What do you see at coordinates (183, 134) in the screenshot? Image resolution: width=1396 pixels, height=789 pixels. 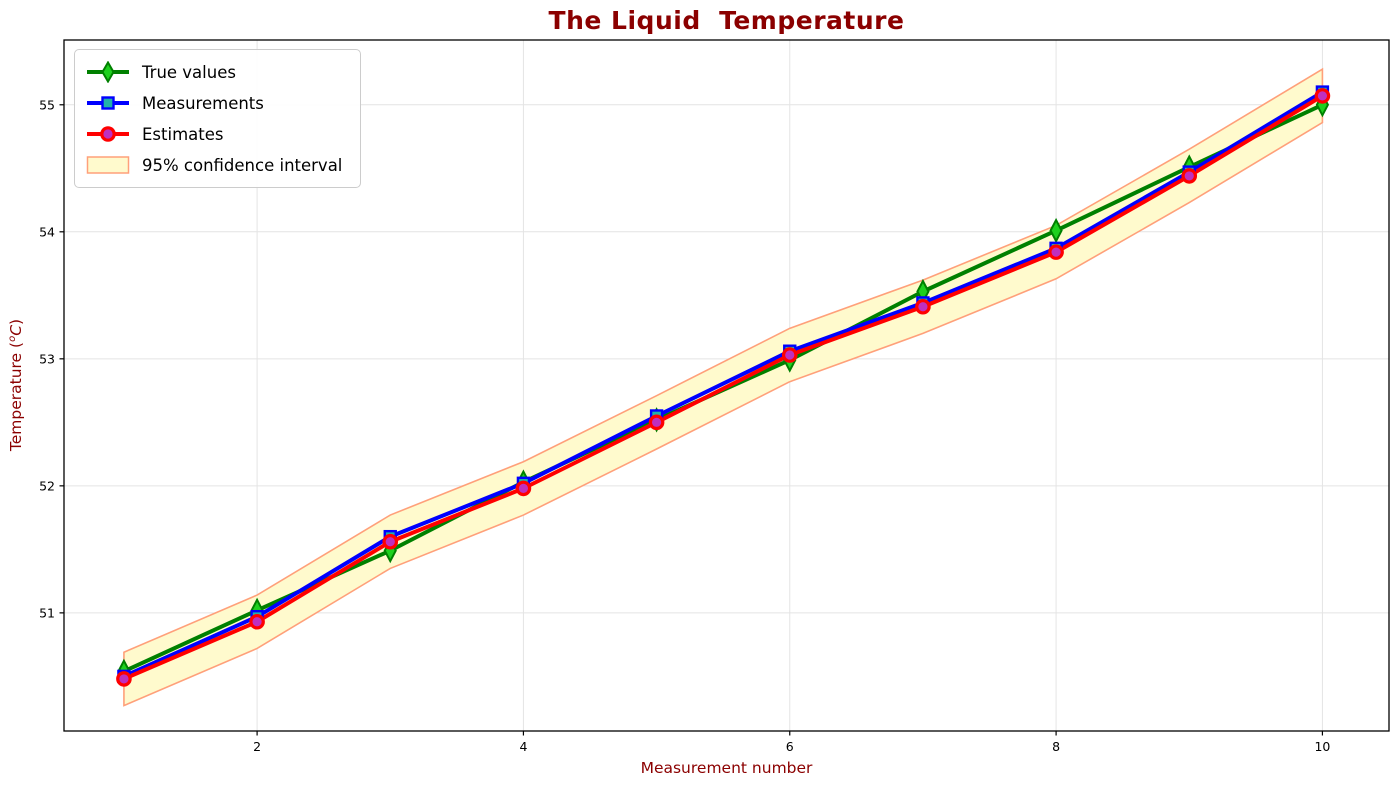 I see `legend-label-estimates: Estimates` at bounding box center [183, 134].